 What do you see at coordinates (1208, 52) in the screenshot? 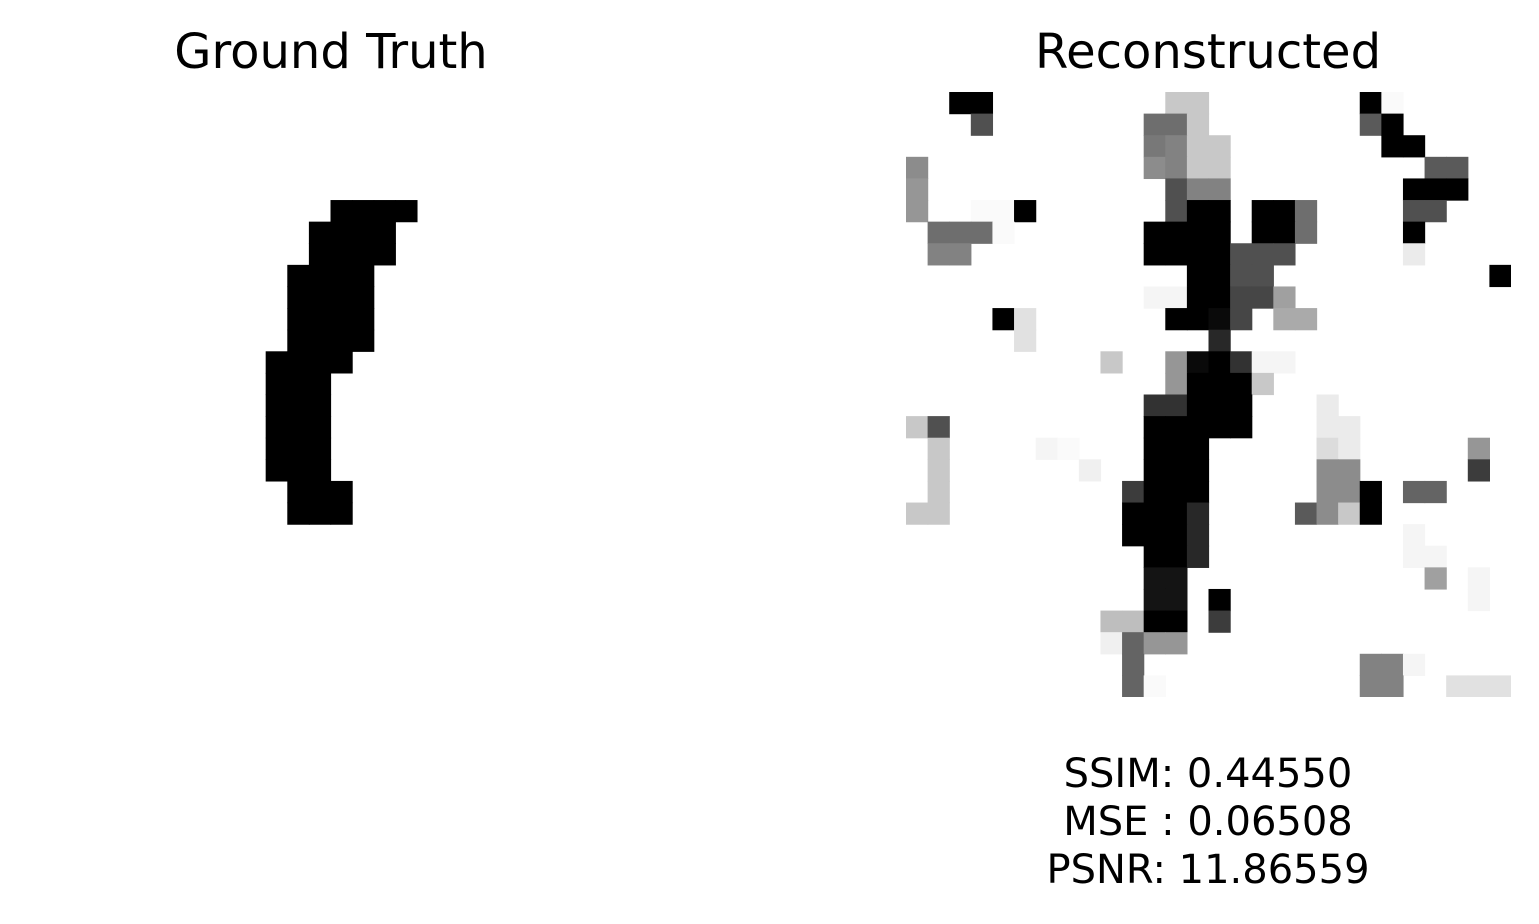
I see `reconstructed-title: Reconstructed` at bounding box center [1208, 52].